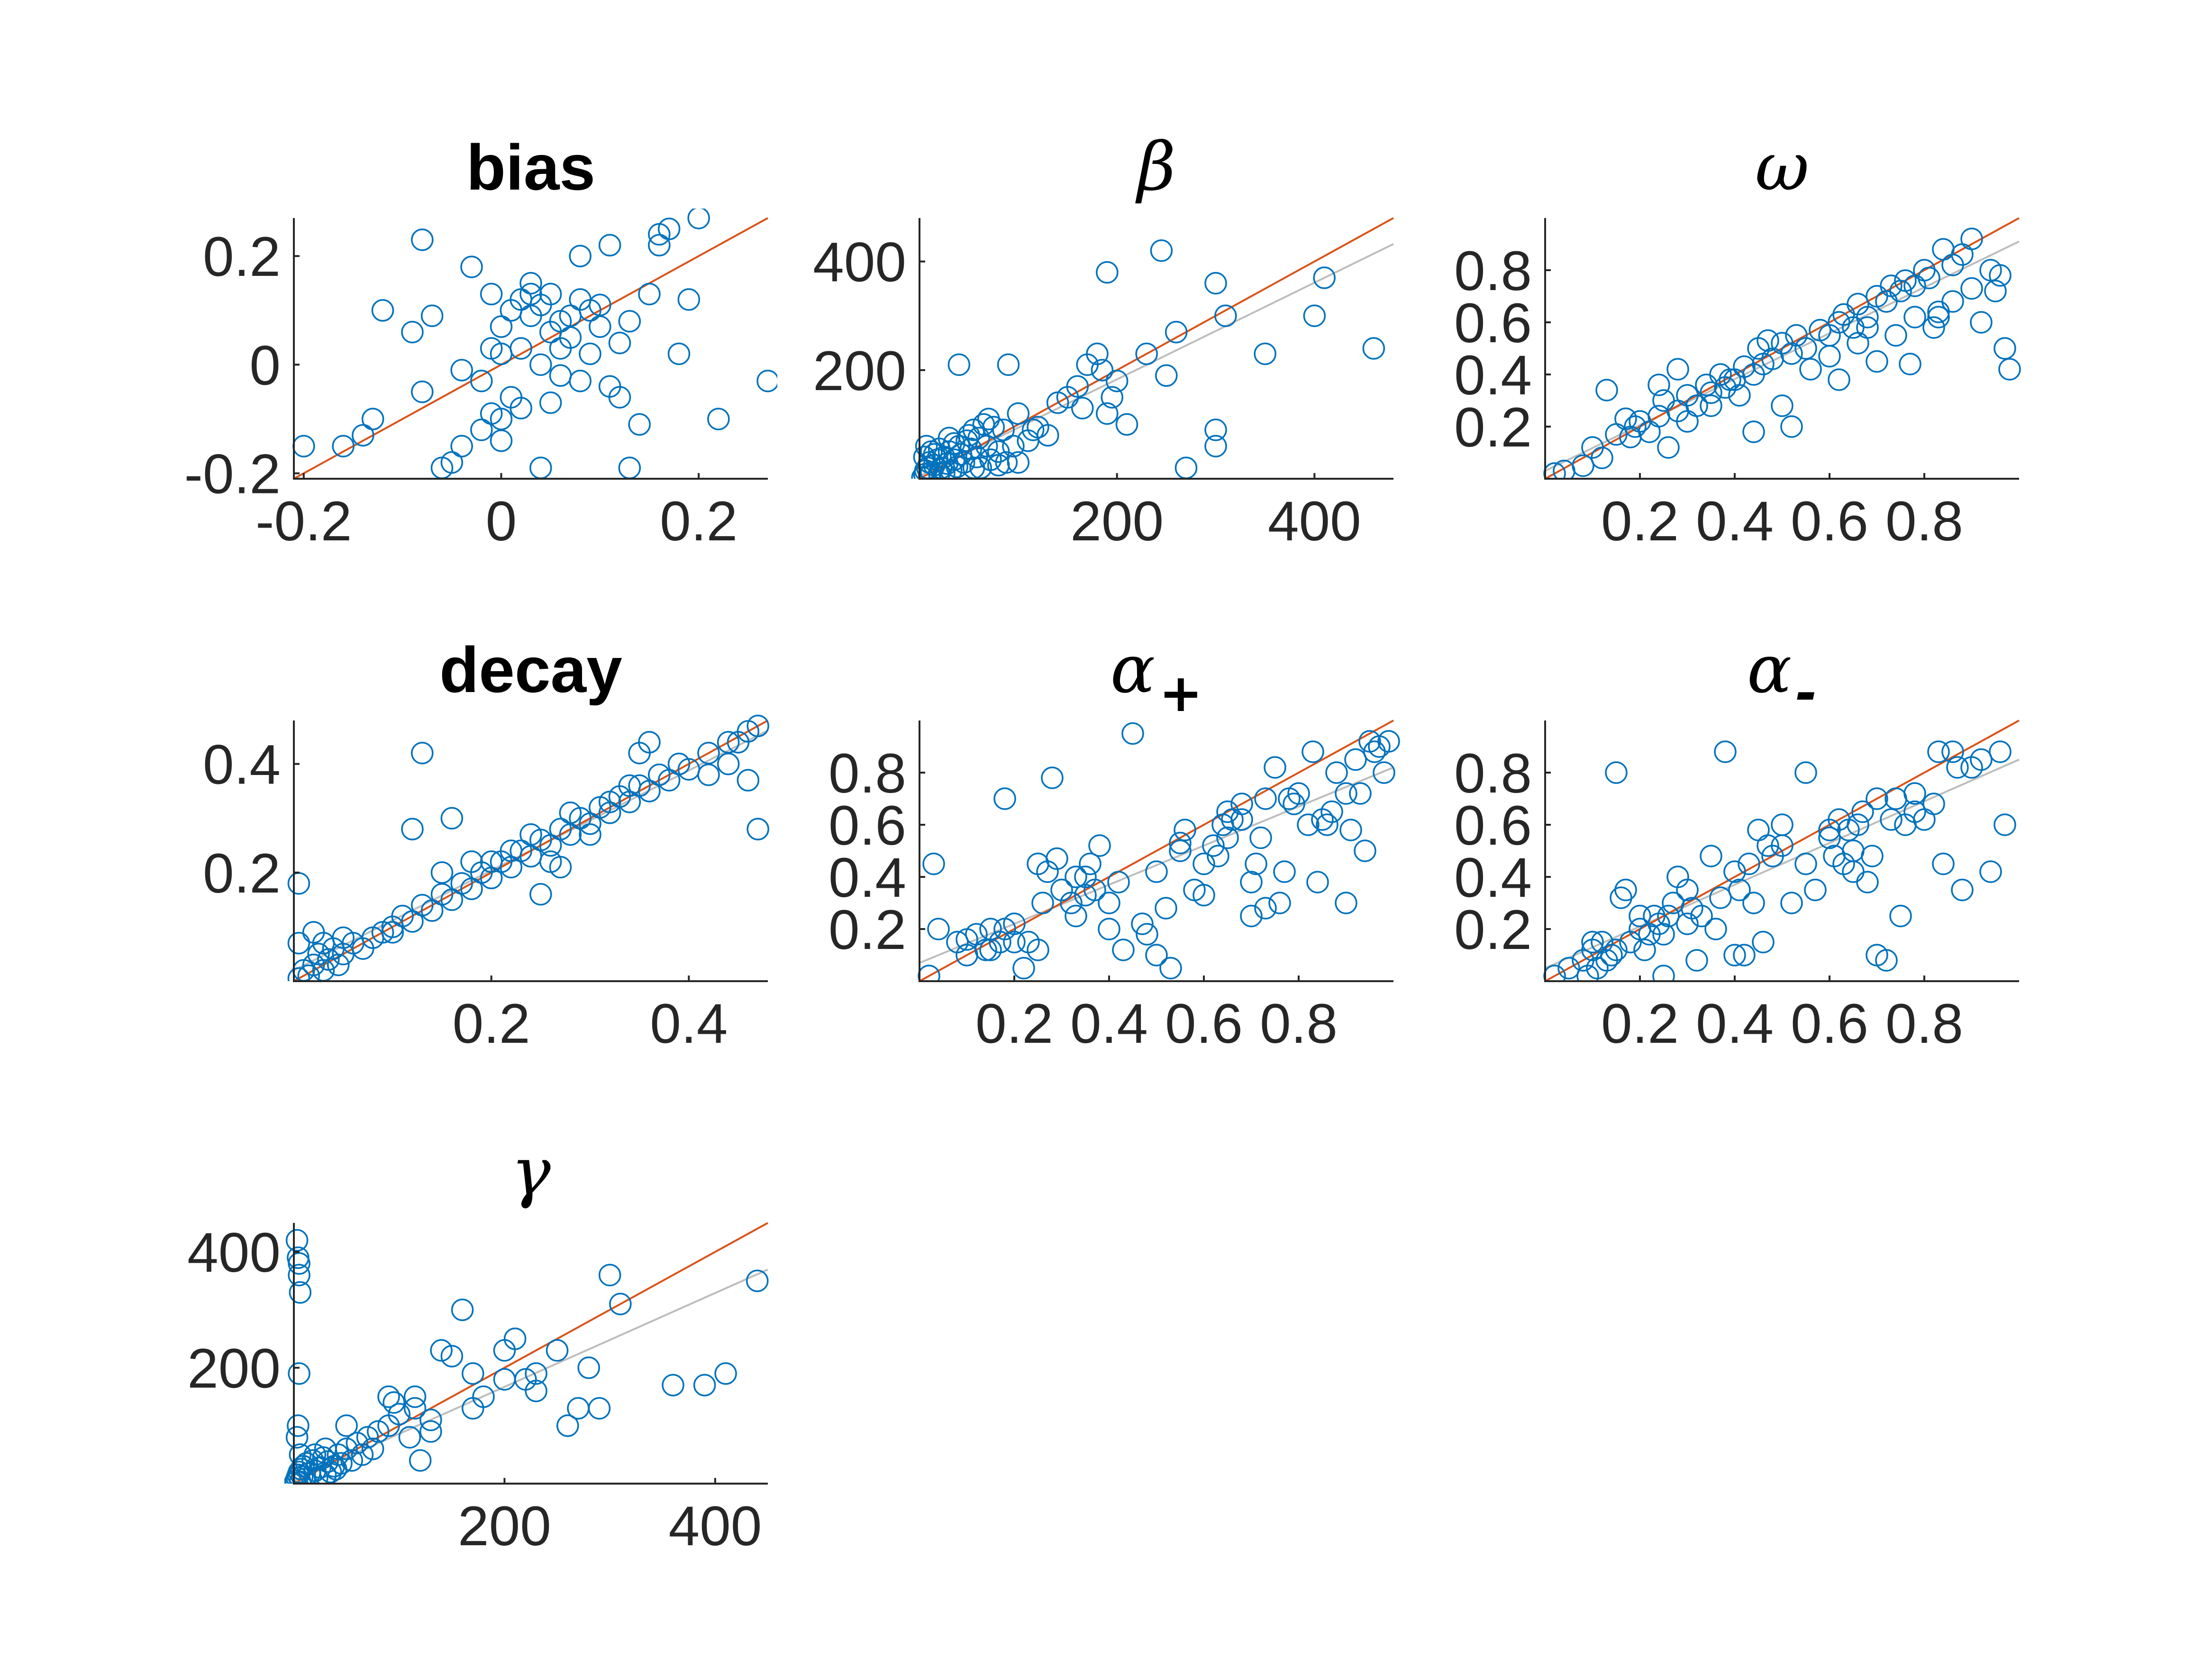 The height and width of the screenshot is (1659, 2212). What do you see at coordinates (1806, 693) in the screenshot?
I see `title-subscript: -` at bounding box center [1806, 693].